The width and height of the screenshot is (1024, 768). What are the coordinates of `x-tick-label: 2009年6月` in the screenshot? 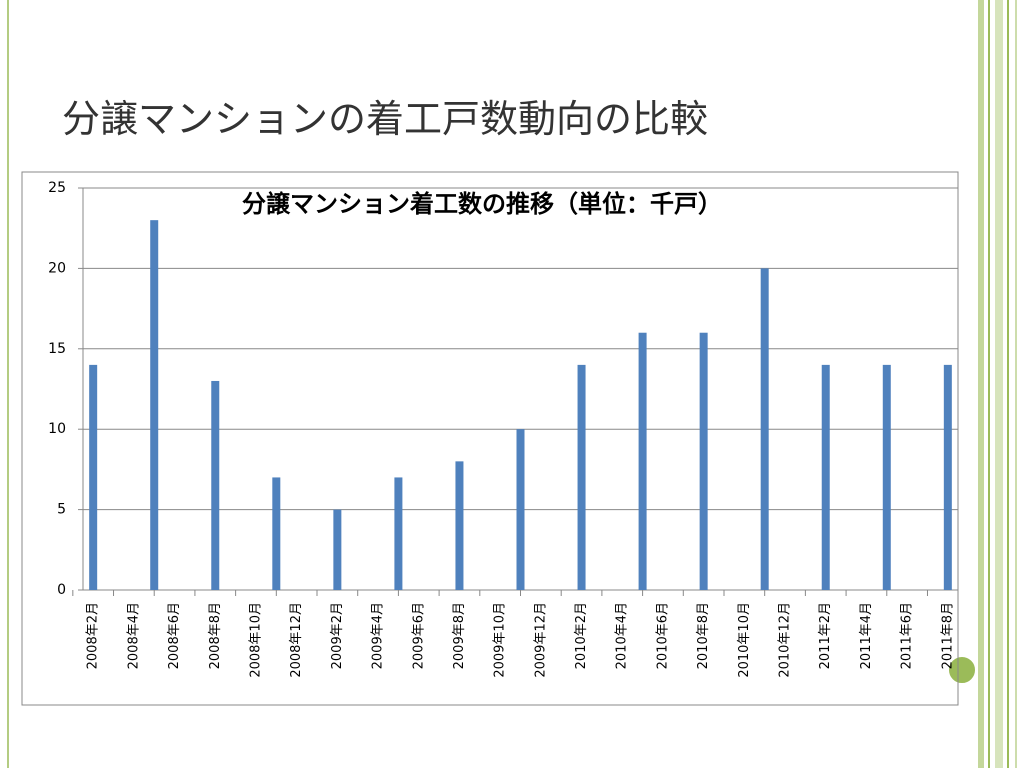 It's located at (418, 635).